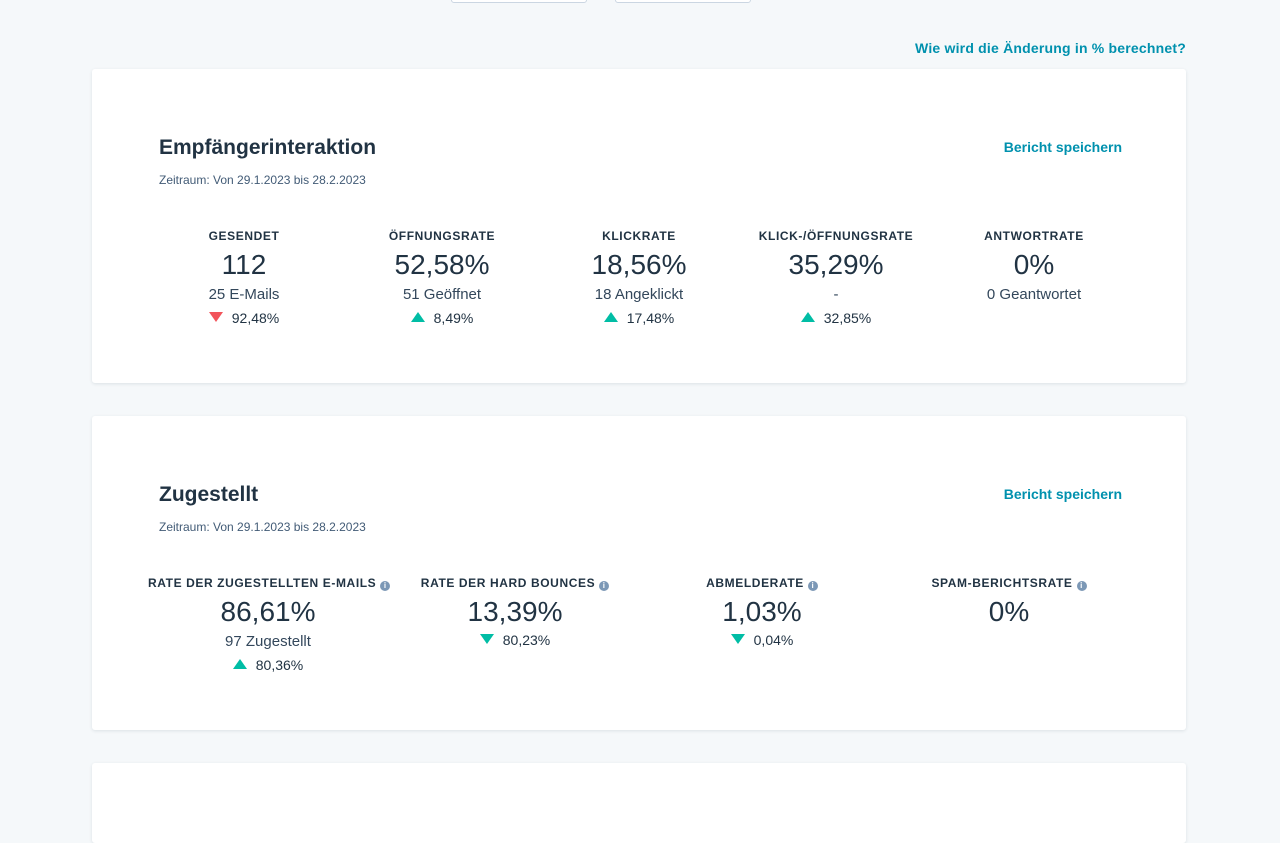 The width and height of the screenshot is (1280, 843). Describe the element at coordinates (1009, 583) in the screenshot. I see `metric-label: SPAM-BERICHTSRATE i` at that location.